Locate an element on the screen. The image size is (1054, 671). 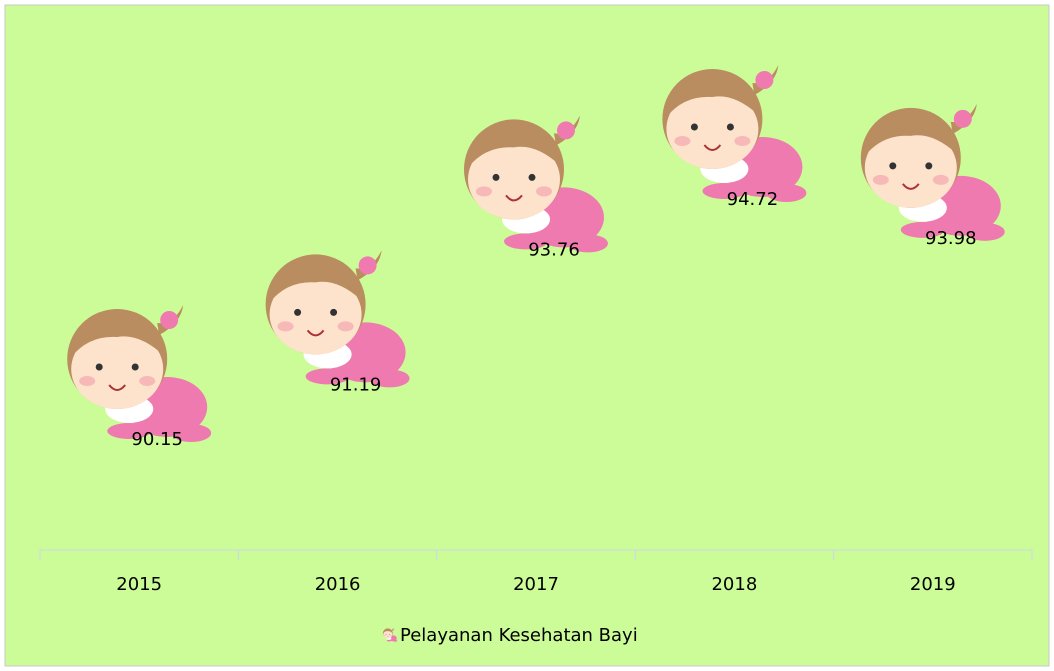
x-tick-label: 2015 is located at coordinates (139, 584).